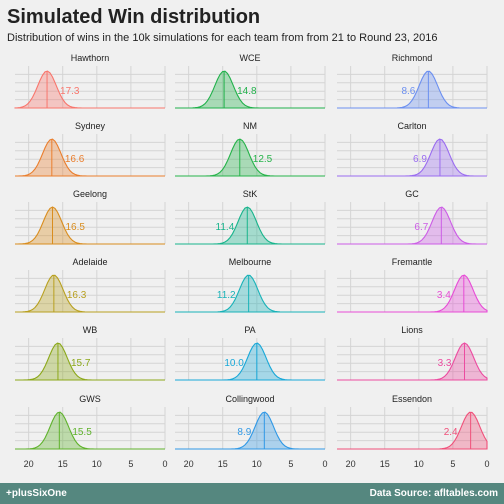 The height and width of the screenshot is (504, 504). What do you see at coordinates (247, 91) in the screenshot?
I see `mean-label: 14.8` at bounding box center [247, 91].